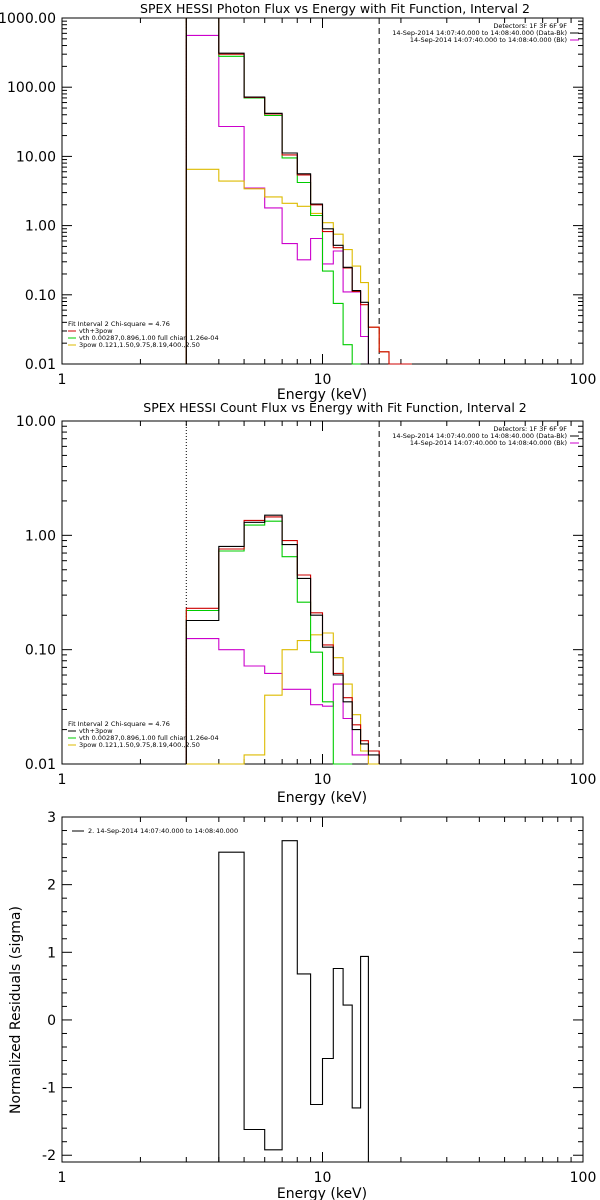  Describe the element at coordinates (16, 1010) in the screenshot. I see `y-axis-label: Normalized Residuals (sigma)` at that location.